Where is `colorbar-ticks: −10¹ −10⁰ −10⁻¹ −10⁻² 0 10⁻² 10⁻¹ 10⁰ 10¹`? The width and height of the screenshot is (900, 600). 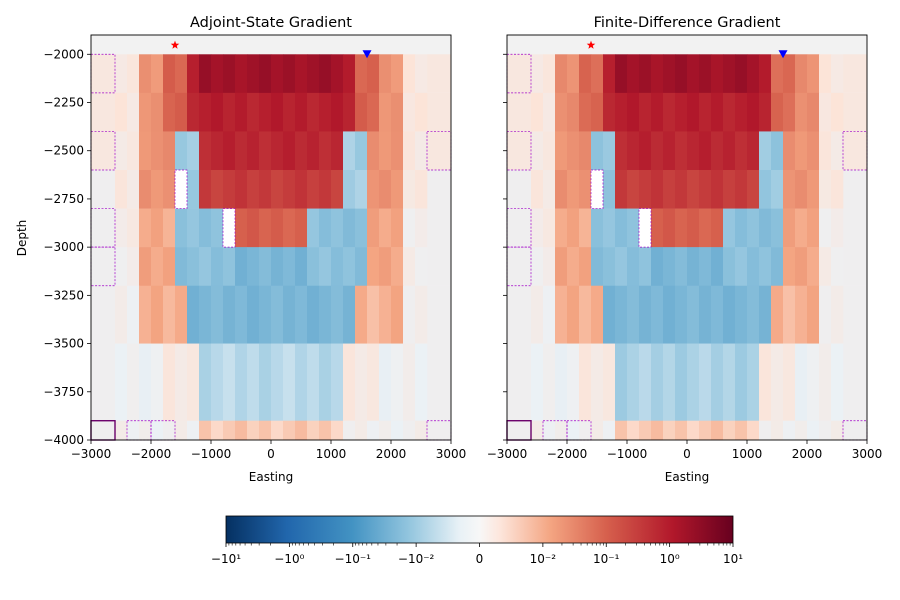
colorbar-ticks: −10¹ −10⁰ −10⁻¹ −10⁻² 0 10⁻² 10⁻¹ 10⁰ 10¹ is located at coordinates (477, 554).